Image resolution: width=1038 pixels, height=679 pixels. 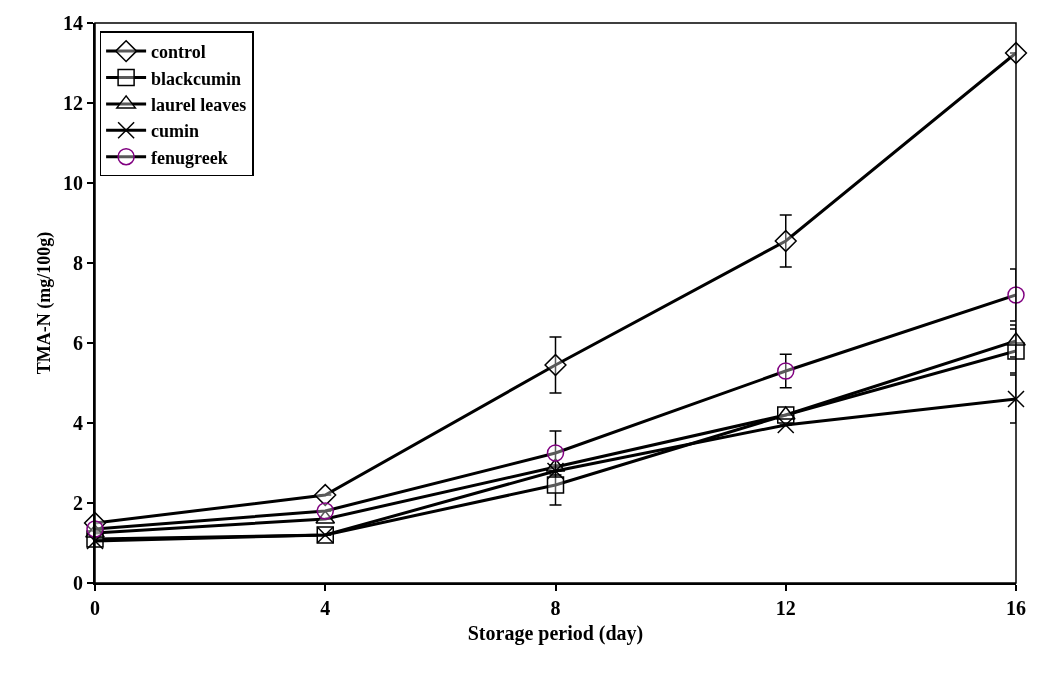 What do you see at coordinates (78, 343) in the screenshot?
I see `y-tick-label: 6` at bounding box center [78, 343].